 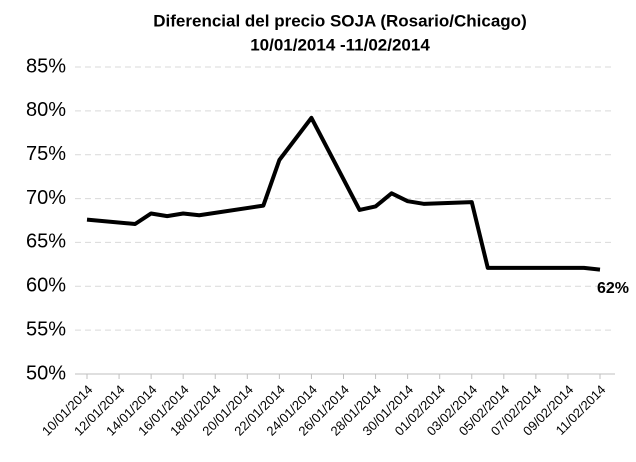 I want to click on data-label: 62%, so click(x=613, y=288).